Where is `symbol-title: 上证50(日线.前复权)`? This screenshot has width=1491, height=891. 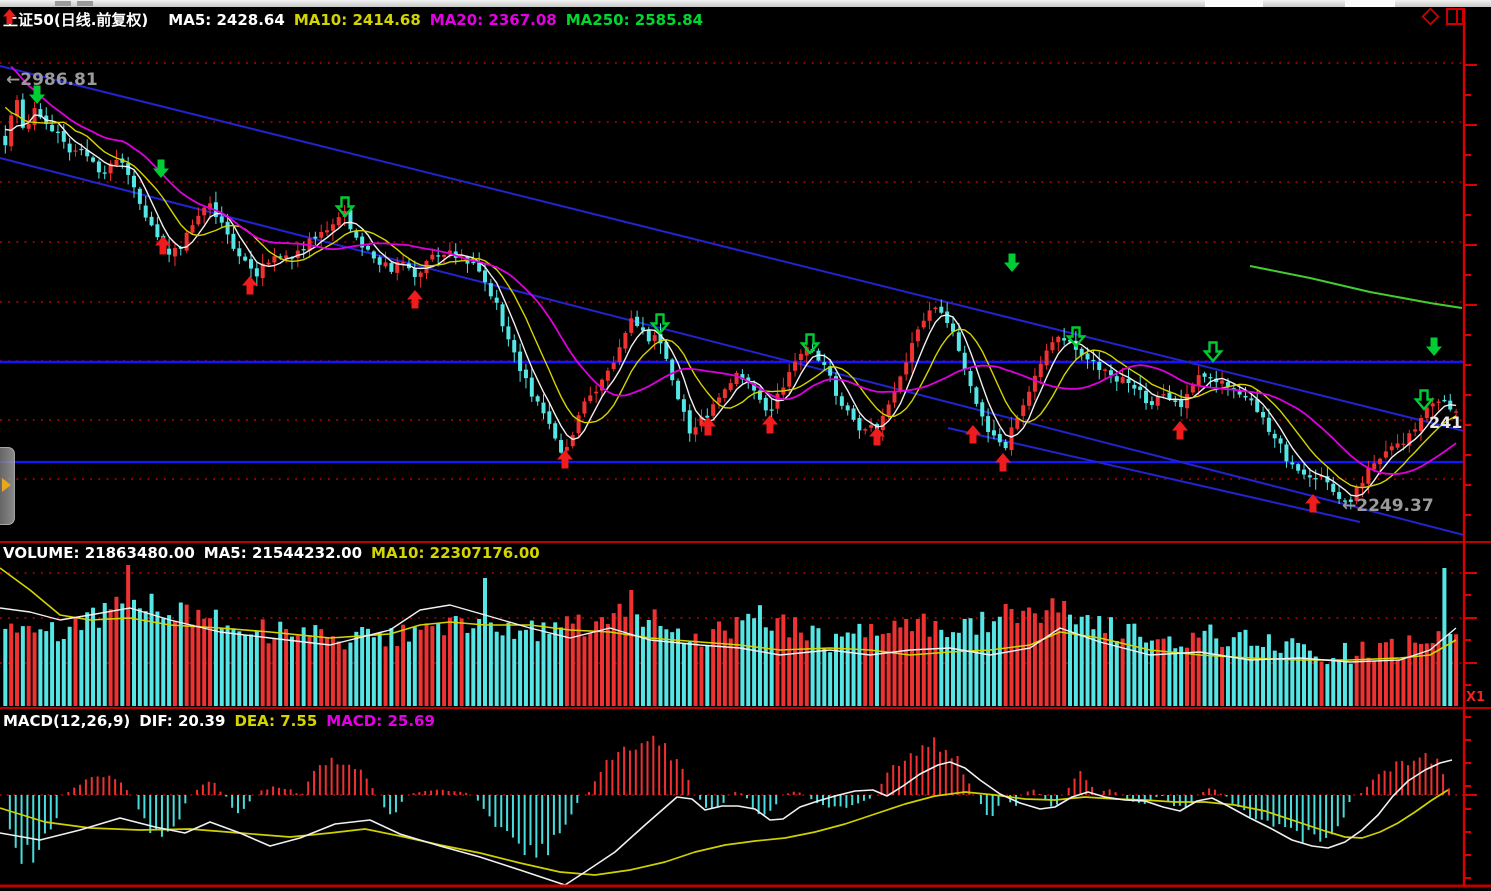 symbol-title: 上证50(日线.前复权) is located at coordinates (76, 20).